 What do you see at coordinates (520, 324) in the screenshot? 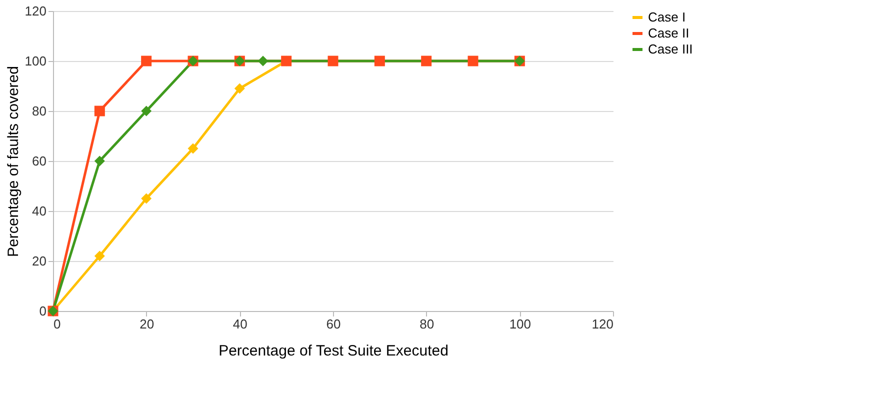
I see `x-tick-label: 100` at bounding box center [520, 324].